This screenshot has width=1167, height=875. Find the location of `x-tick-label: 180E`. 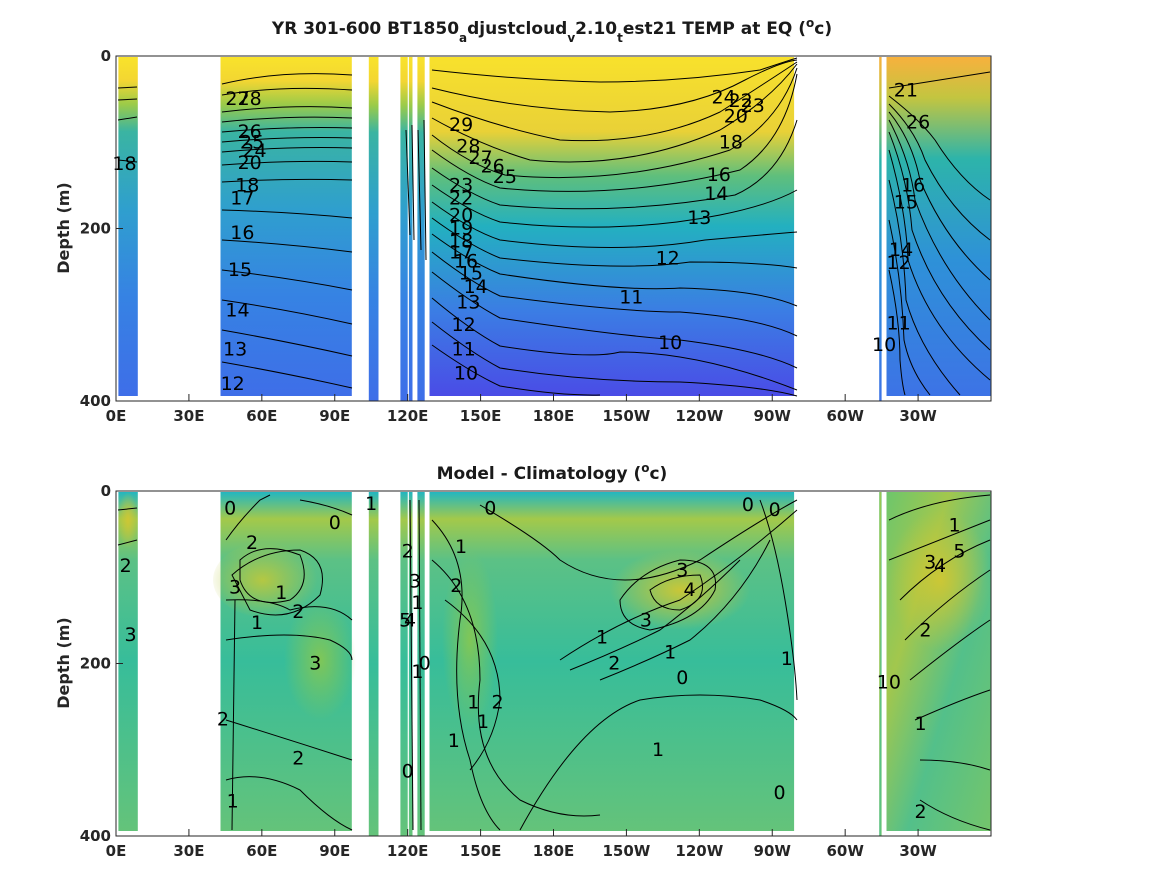

x-tick-label: 180E is located at coordinates (554, 851).